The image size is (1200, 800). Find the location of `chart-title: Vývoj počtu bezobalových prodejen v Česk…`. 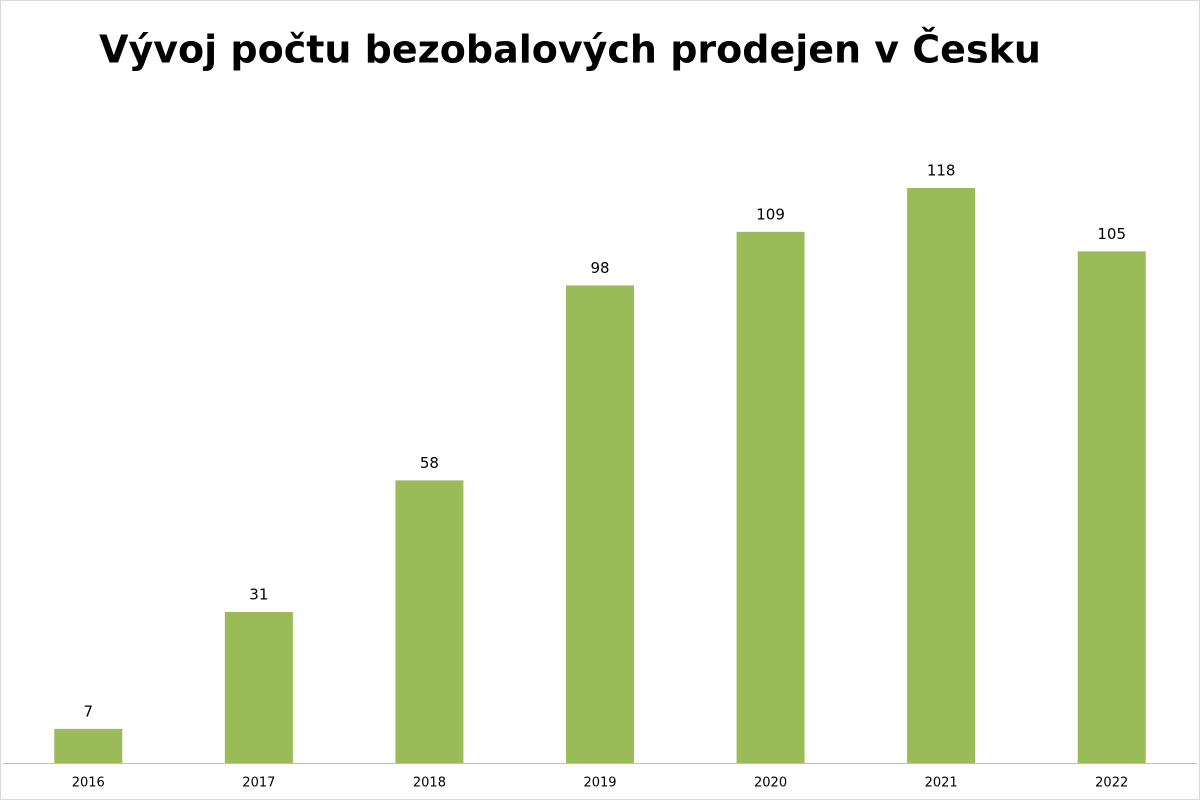

chart-title: Vývoj počtu bezobalových prodejen v Česk… is located at coordinates (570, 50).